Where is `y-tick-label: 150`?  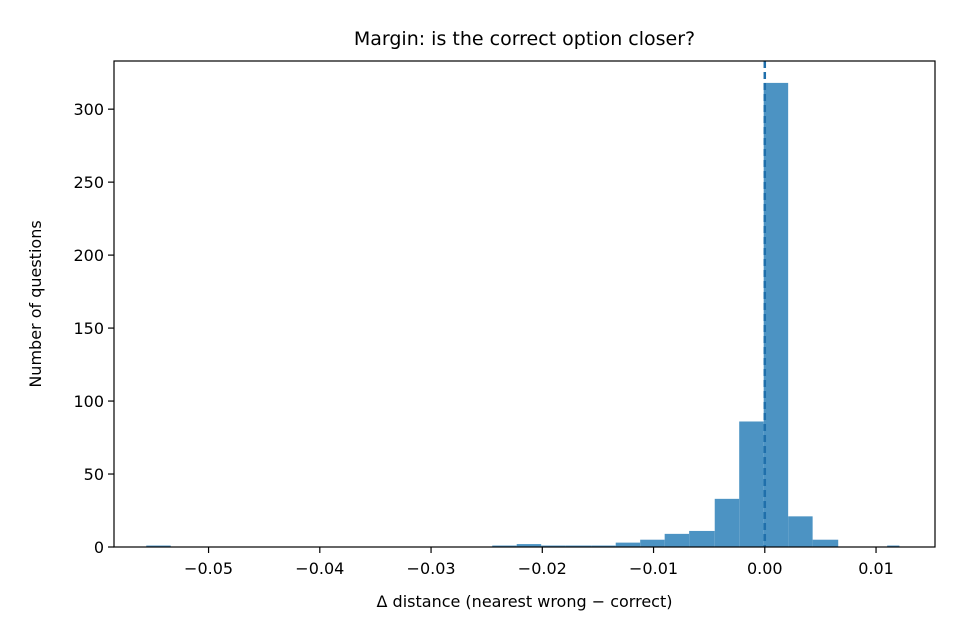
y-tick-label: 150 is located at coordinates (88, 328).